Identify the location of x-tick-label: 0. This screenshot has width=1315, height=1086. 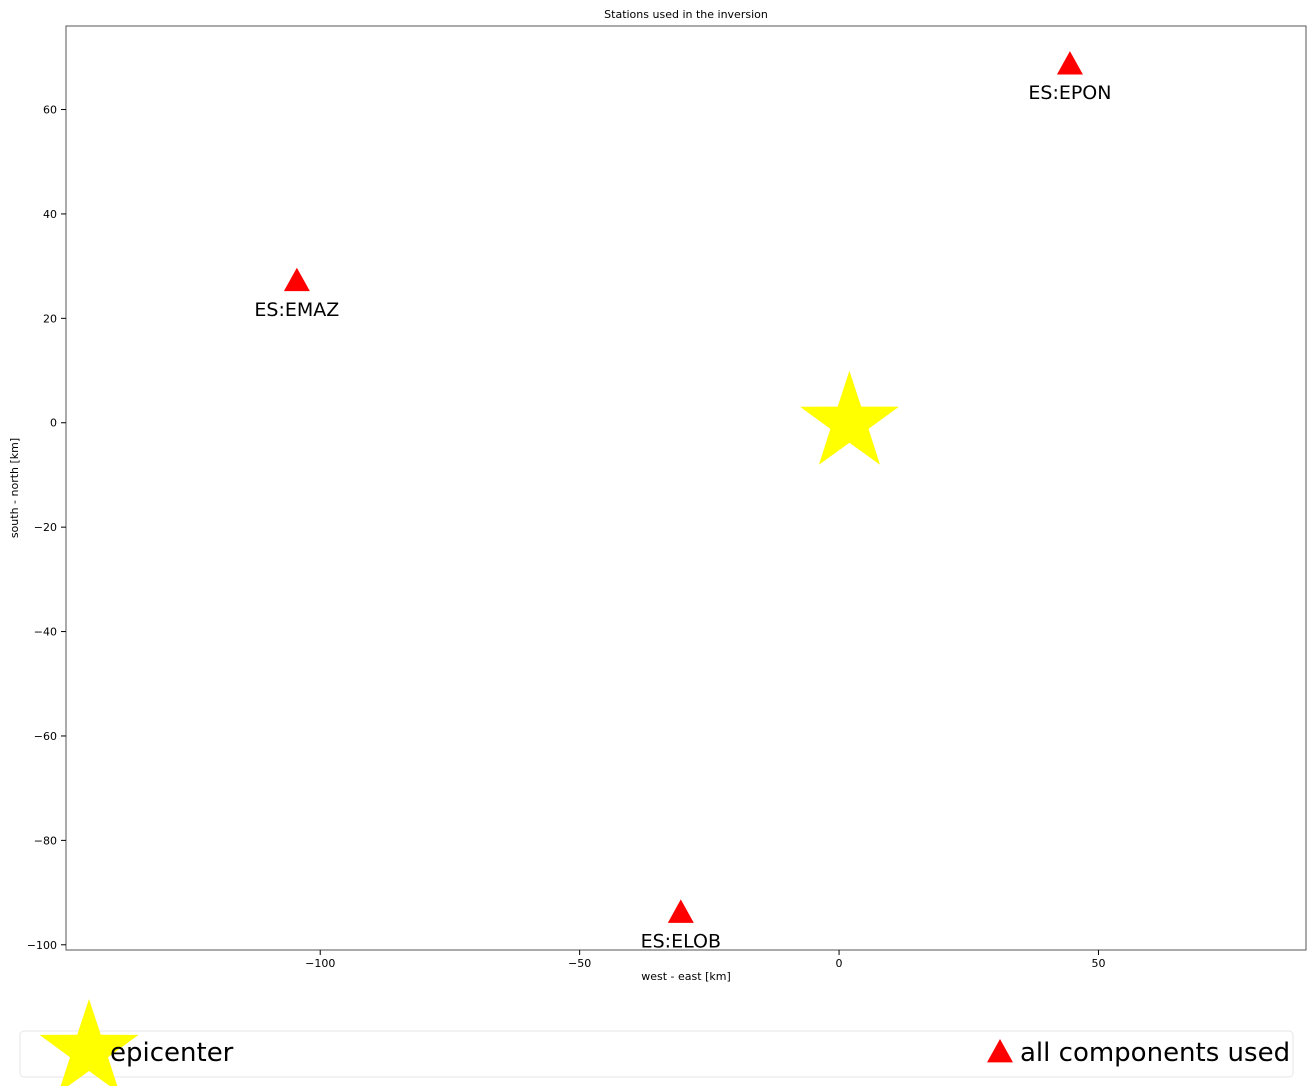
(839, 963).